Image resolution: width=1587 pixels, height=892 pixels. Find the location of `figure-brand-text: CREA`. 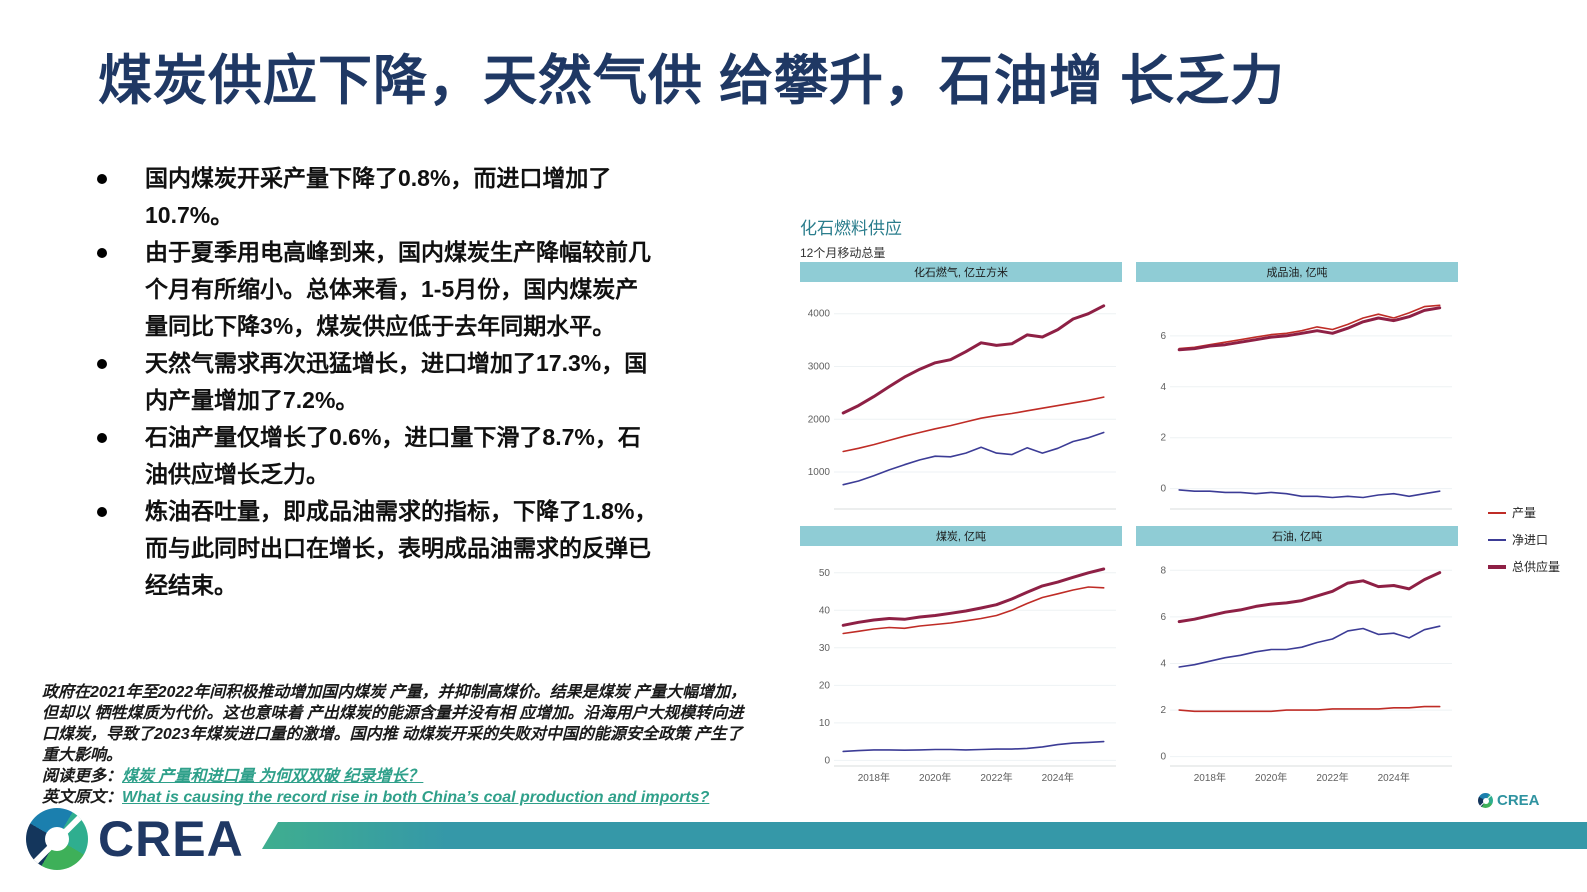

figure-brand-text: CREA is located at coordinates (1518, 800).